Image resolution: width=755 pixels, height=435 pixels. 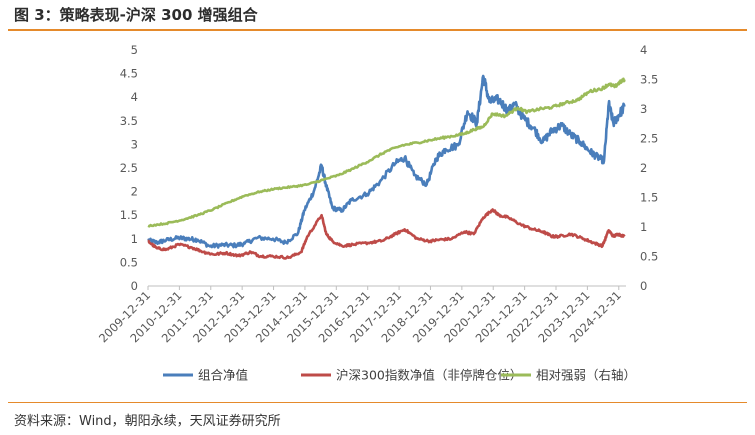 What do you see at coordinates (377, 15) in the screenshot?
I see `figure-header: 图 3：策略表现-沪深 300 增强组合` at bounding box center [377, 15].